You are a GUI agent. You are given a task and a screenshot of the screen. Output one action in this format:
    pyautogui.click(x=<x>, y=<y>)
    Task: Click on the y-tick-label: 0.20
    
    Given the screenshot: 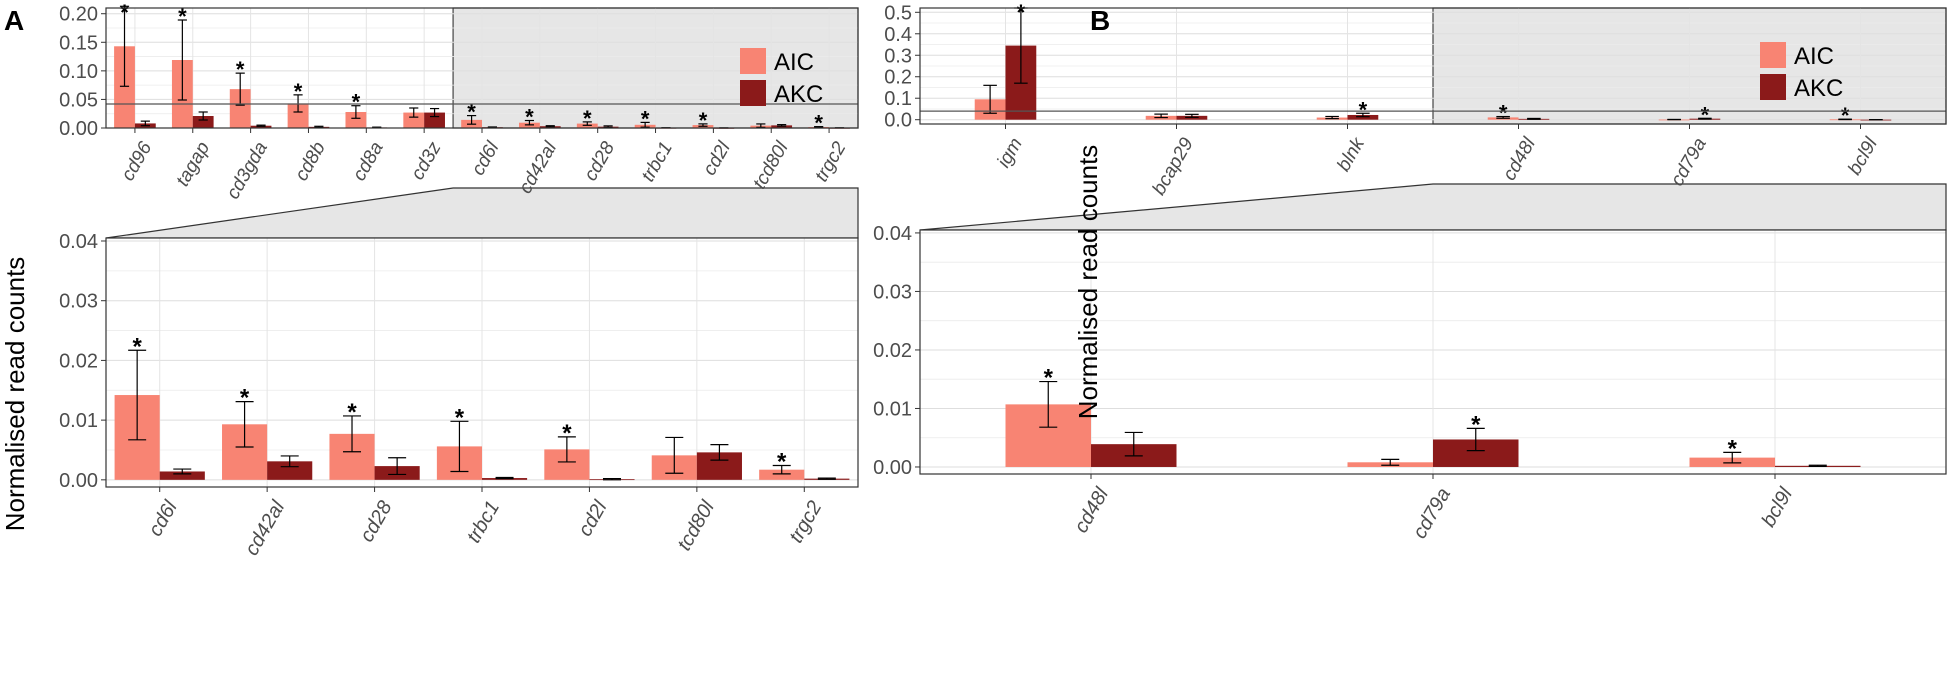 What is the action you would take?
    pyautogui.click(x=78, y=15)
    